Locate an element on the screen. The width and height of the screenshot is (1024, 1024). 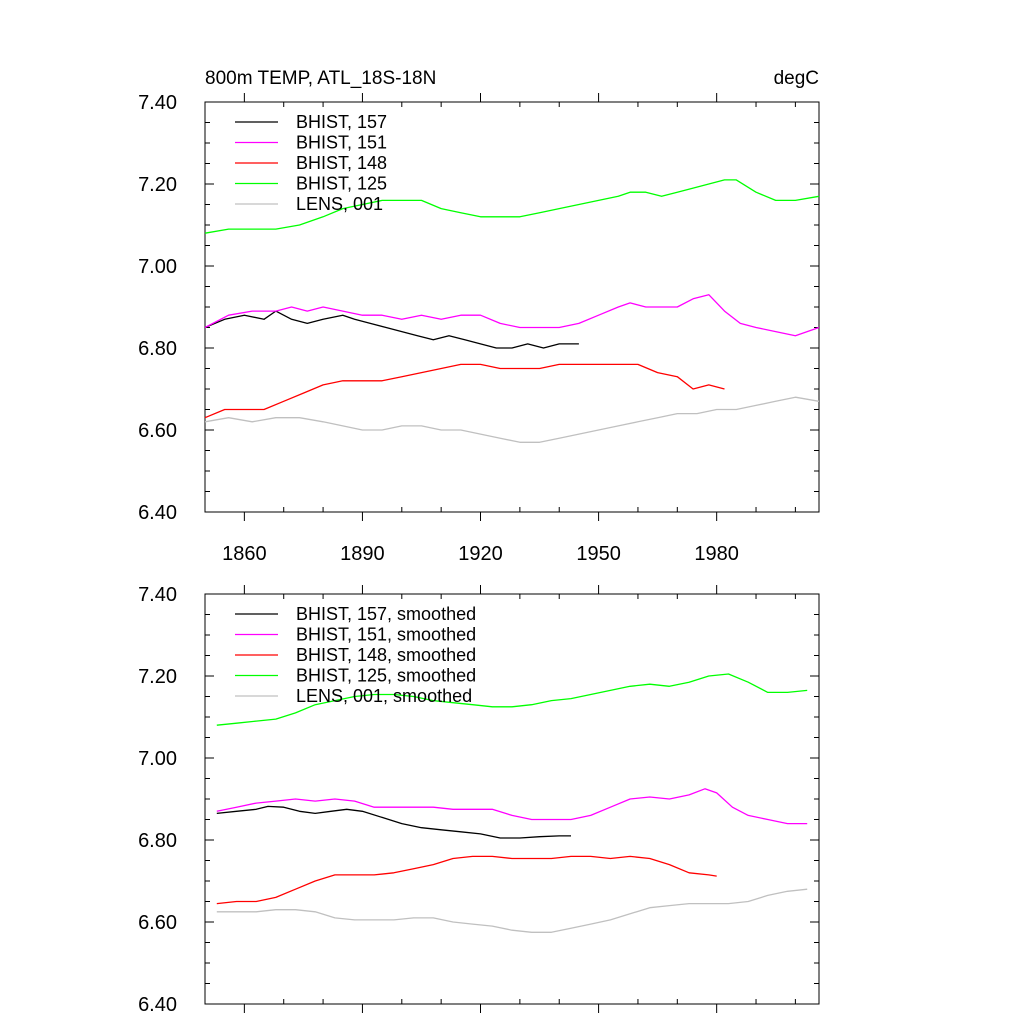
x-tick-label: 1980 is located at coordinates (716, 554).